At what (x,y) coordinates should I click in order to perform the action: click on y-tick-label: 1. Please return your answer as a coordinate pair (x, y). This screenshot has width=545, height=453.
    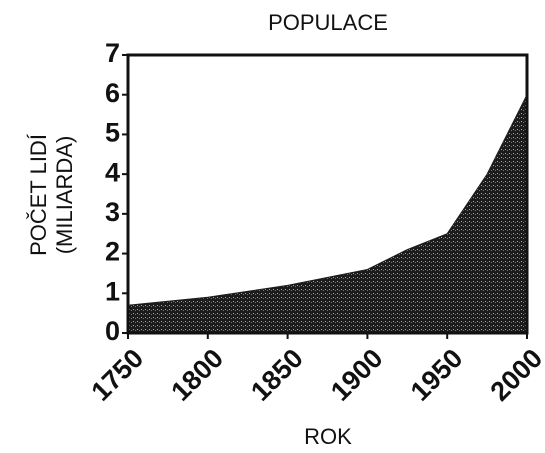
    Looking at the image, I should click on (112, 291).